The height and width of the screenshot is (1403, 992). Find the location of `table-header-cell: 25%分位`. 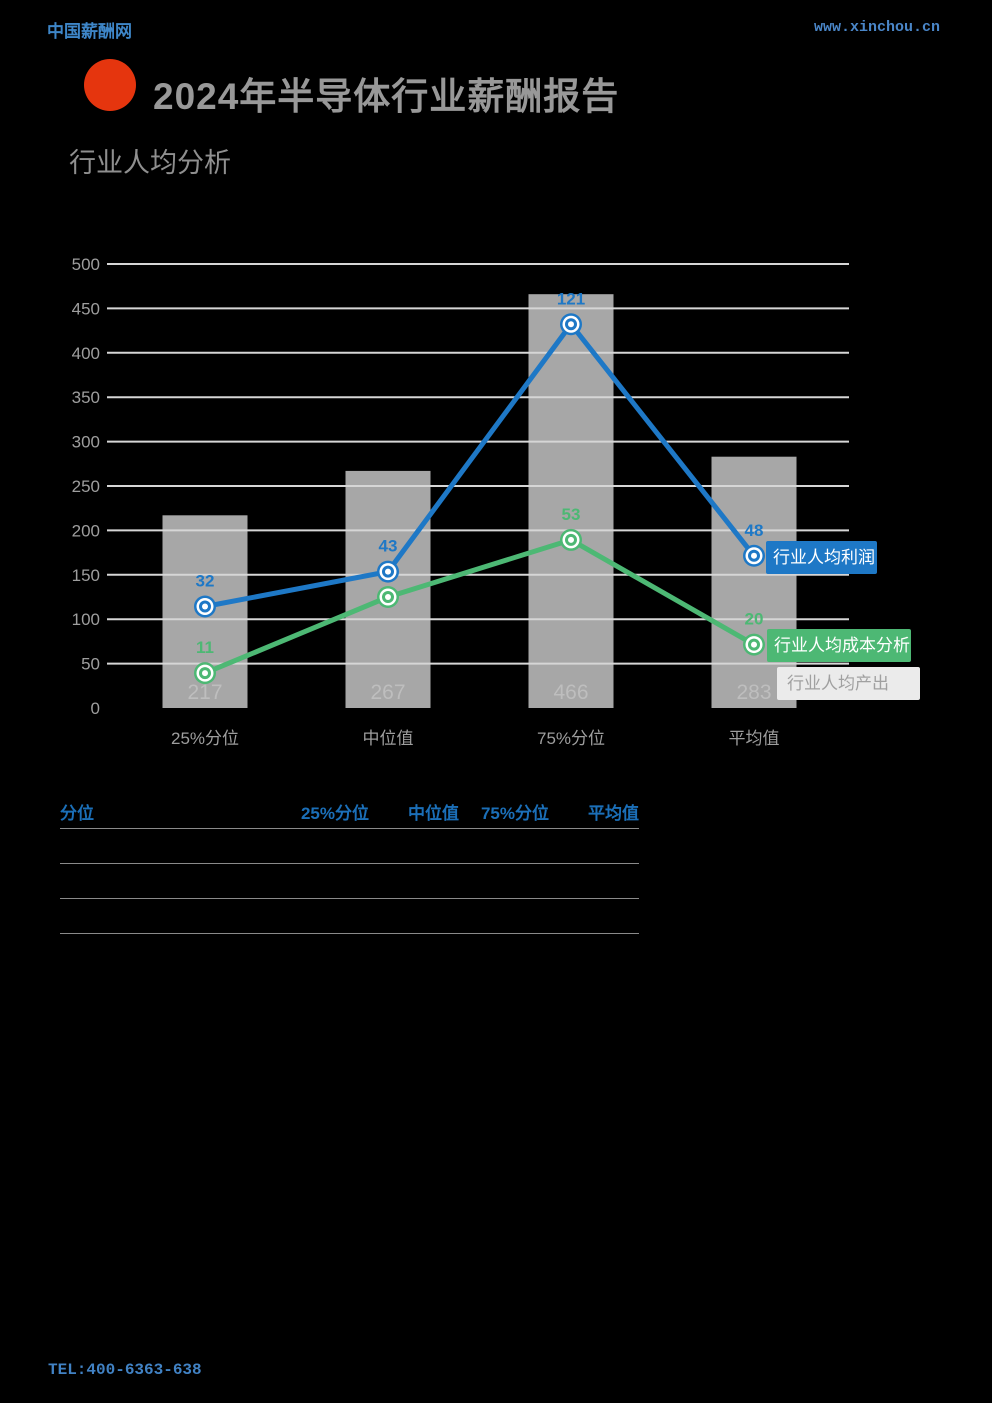

table-header-cell: 25%分位 is located at coordinates (334, 813).